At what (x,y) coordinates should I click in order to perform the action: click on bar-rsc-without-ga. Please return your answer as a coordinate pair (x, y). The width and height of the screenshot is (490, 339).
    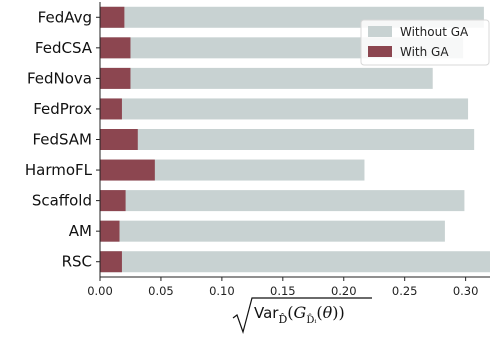
    Looking at the image, I should click on (295, 262).